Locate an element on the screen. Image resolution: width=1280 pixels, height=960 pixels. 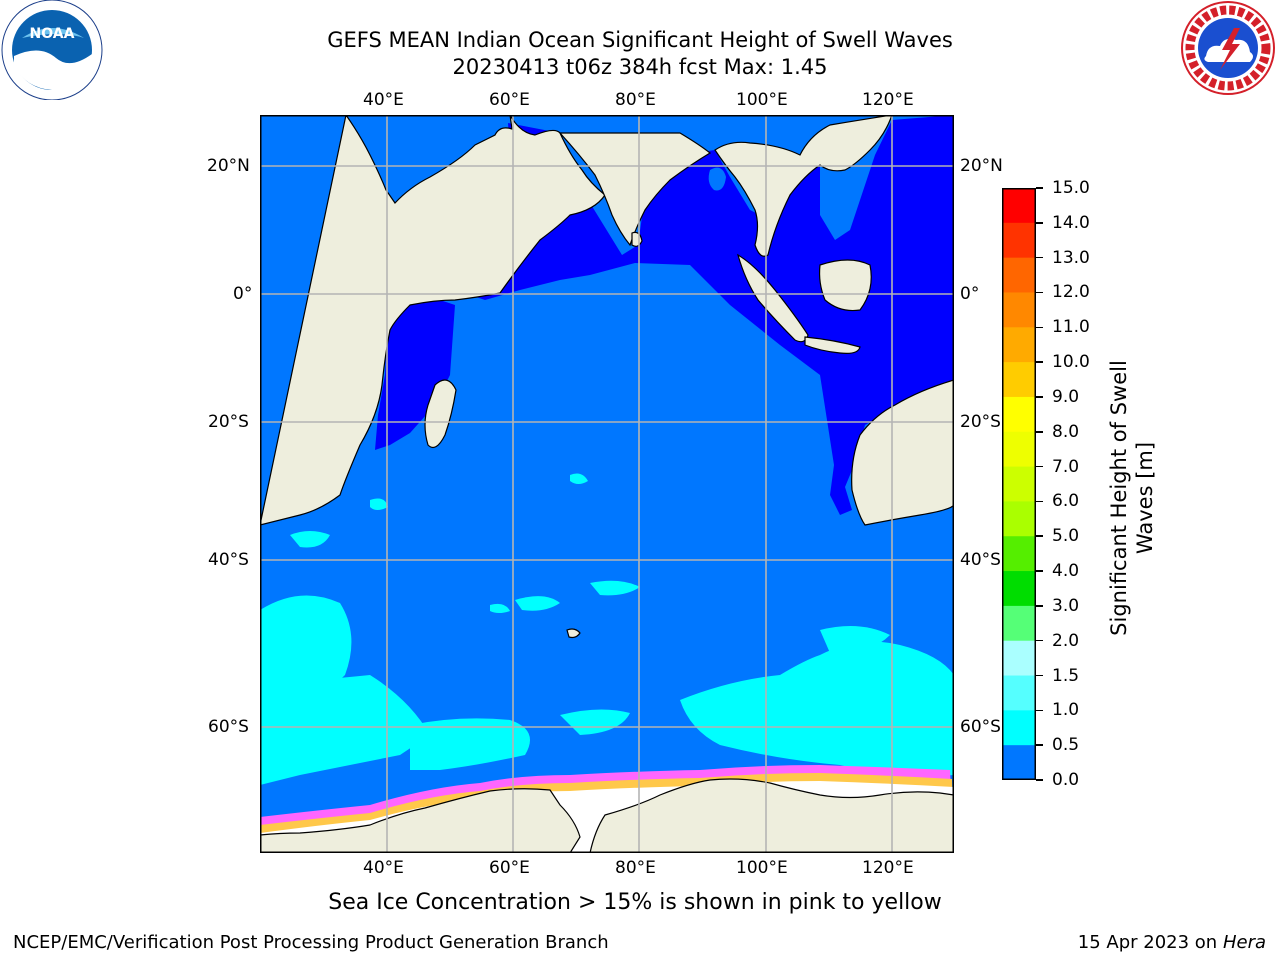
lon-tick-top-100e: 100°E is located at coordinates (762, 100).